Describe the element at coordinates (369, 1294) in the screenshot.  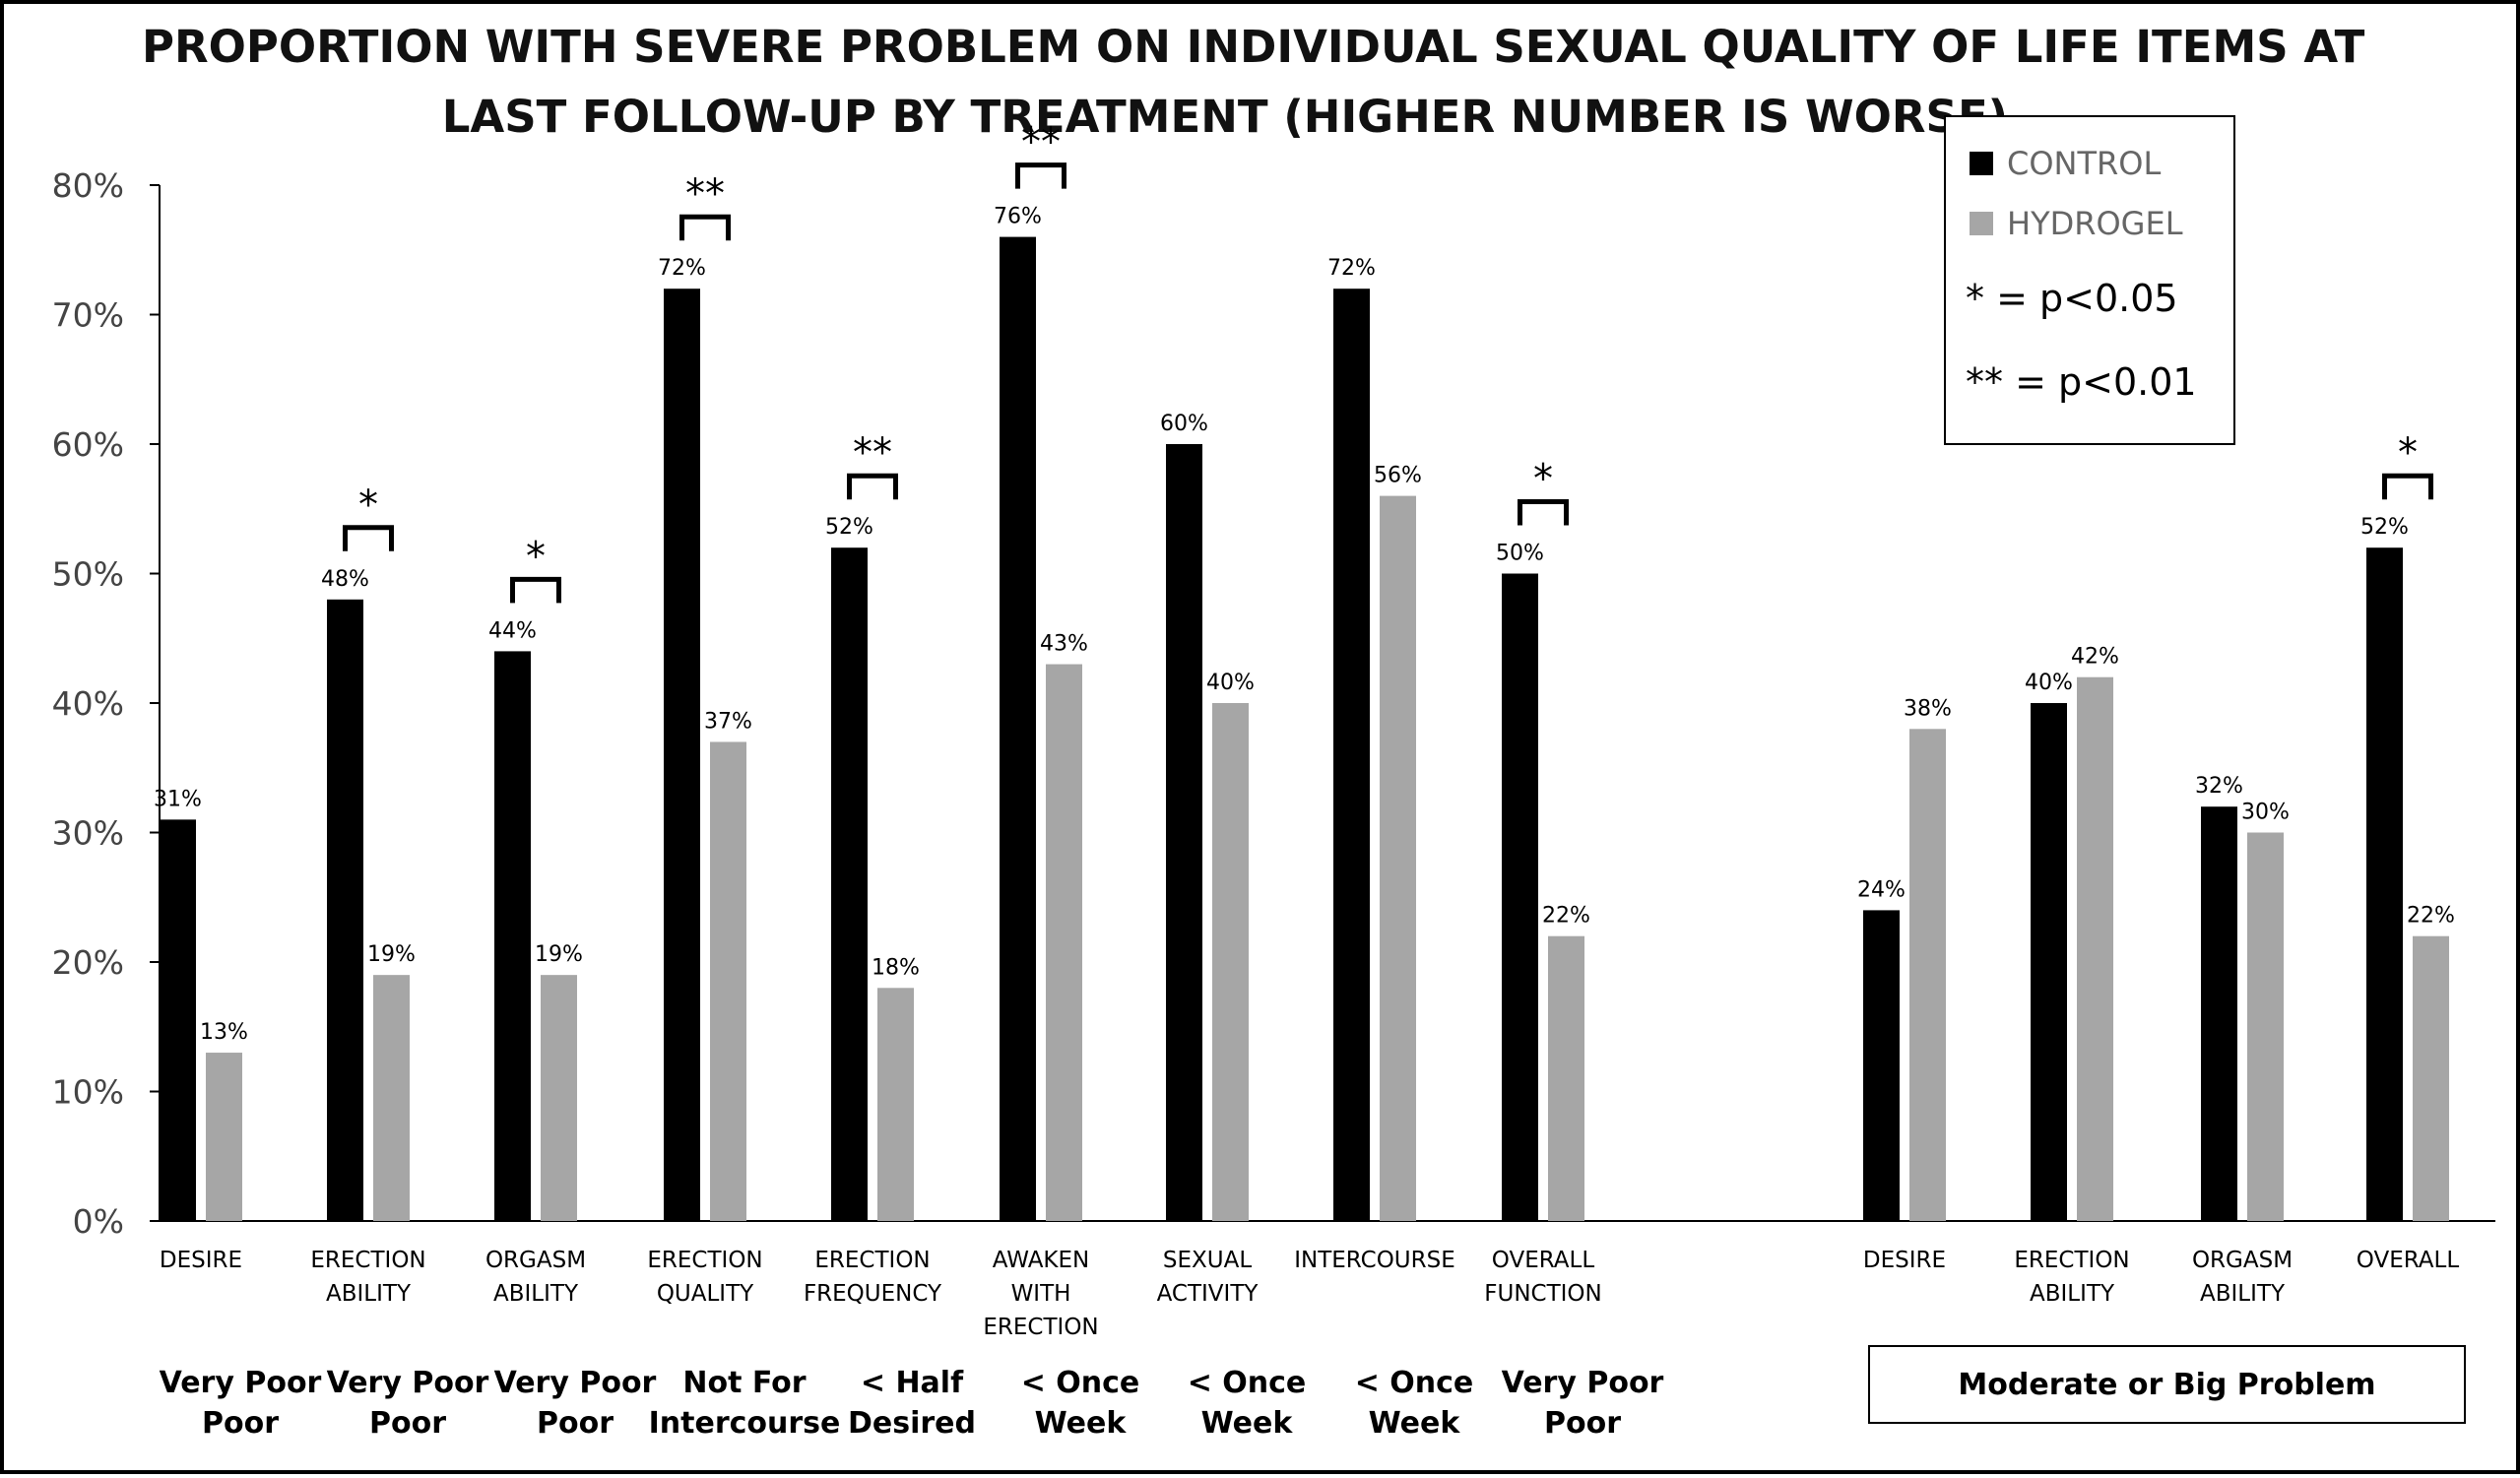
I see `category-label: ABILITY` at that location.